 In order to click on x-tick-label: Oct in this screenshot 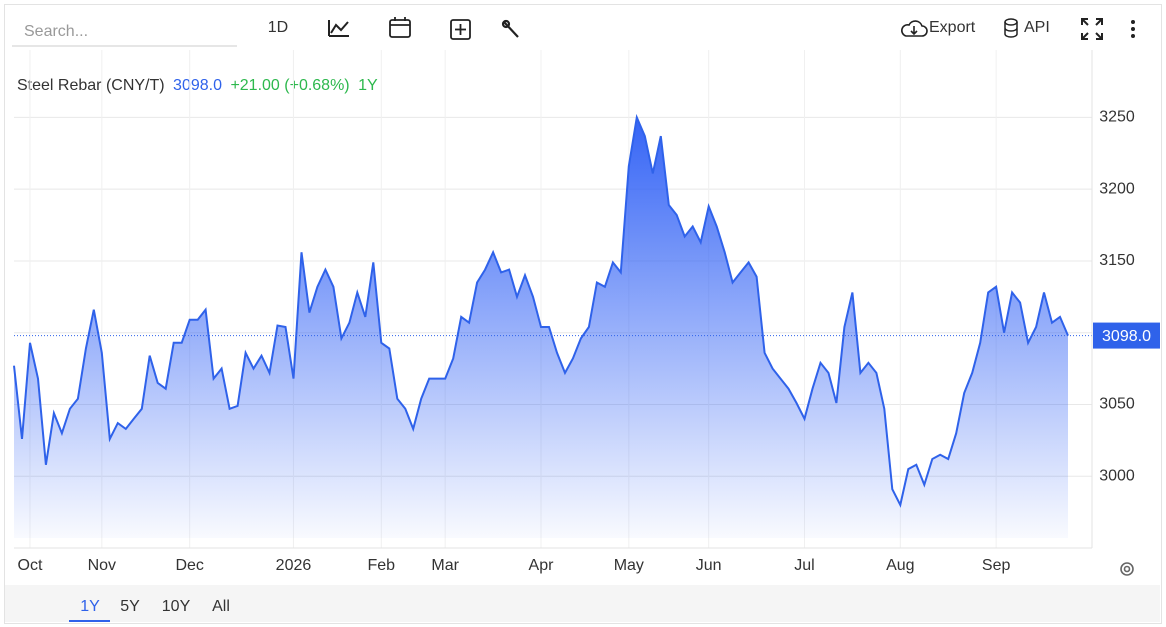, I will do `click(30, 565)`.